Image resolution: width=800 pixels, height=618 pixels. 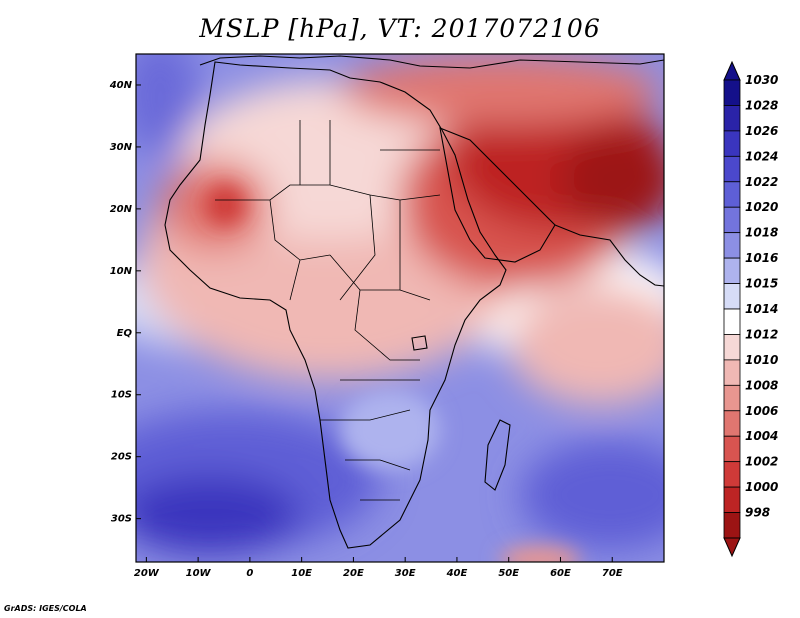 What do you see at coordinates (732, 547) in the screenshot?
I see `colorbar-min-arrow` at bounding box center [732, 547].